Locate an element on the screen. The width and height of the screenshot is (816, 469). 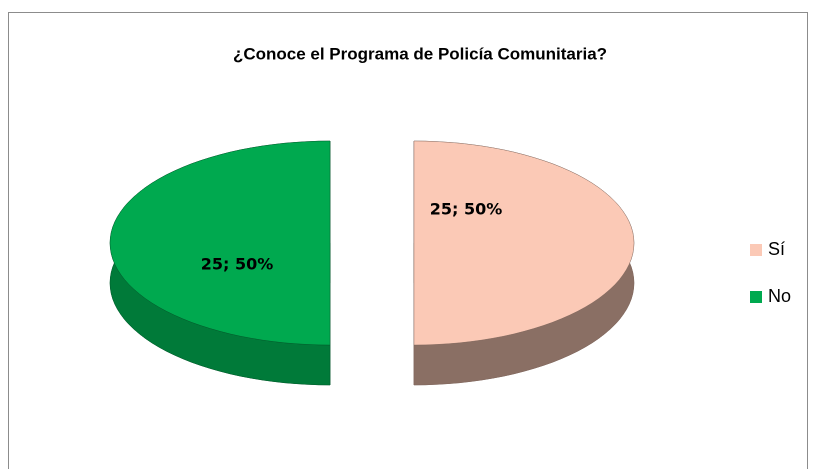
legend-label: Sí is located at coordinates (776, 249).